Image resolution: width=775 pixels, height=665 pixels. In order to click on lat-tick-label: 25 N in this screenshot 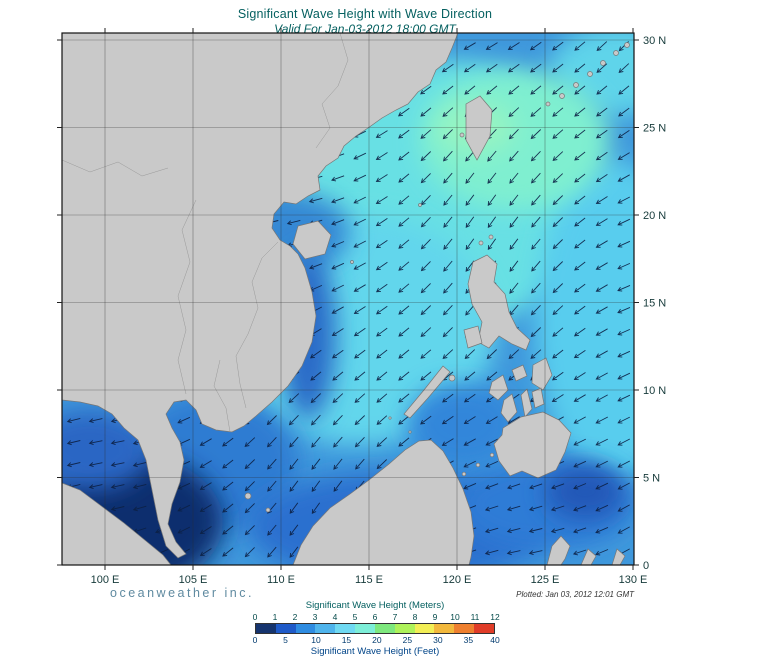, I will do `click(654, 129)`.